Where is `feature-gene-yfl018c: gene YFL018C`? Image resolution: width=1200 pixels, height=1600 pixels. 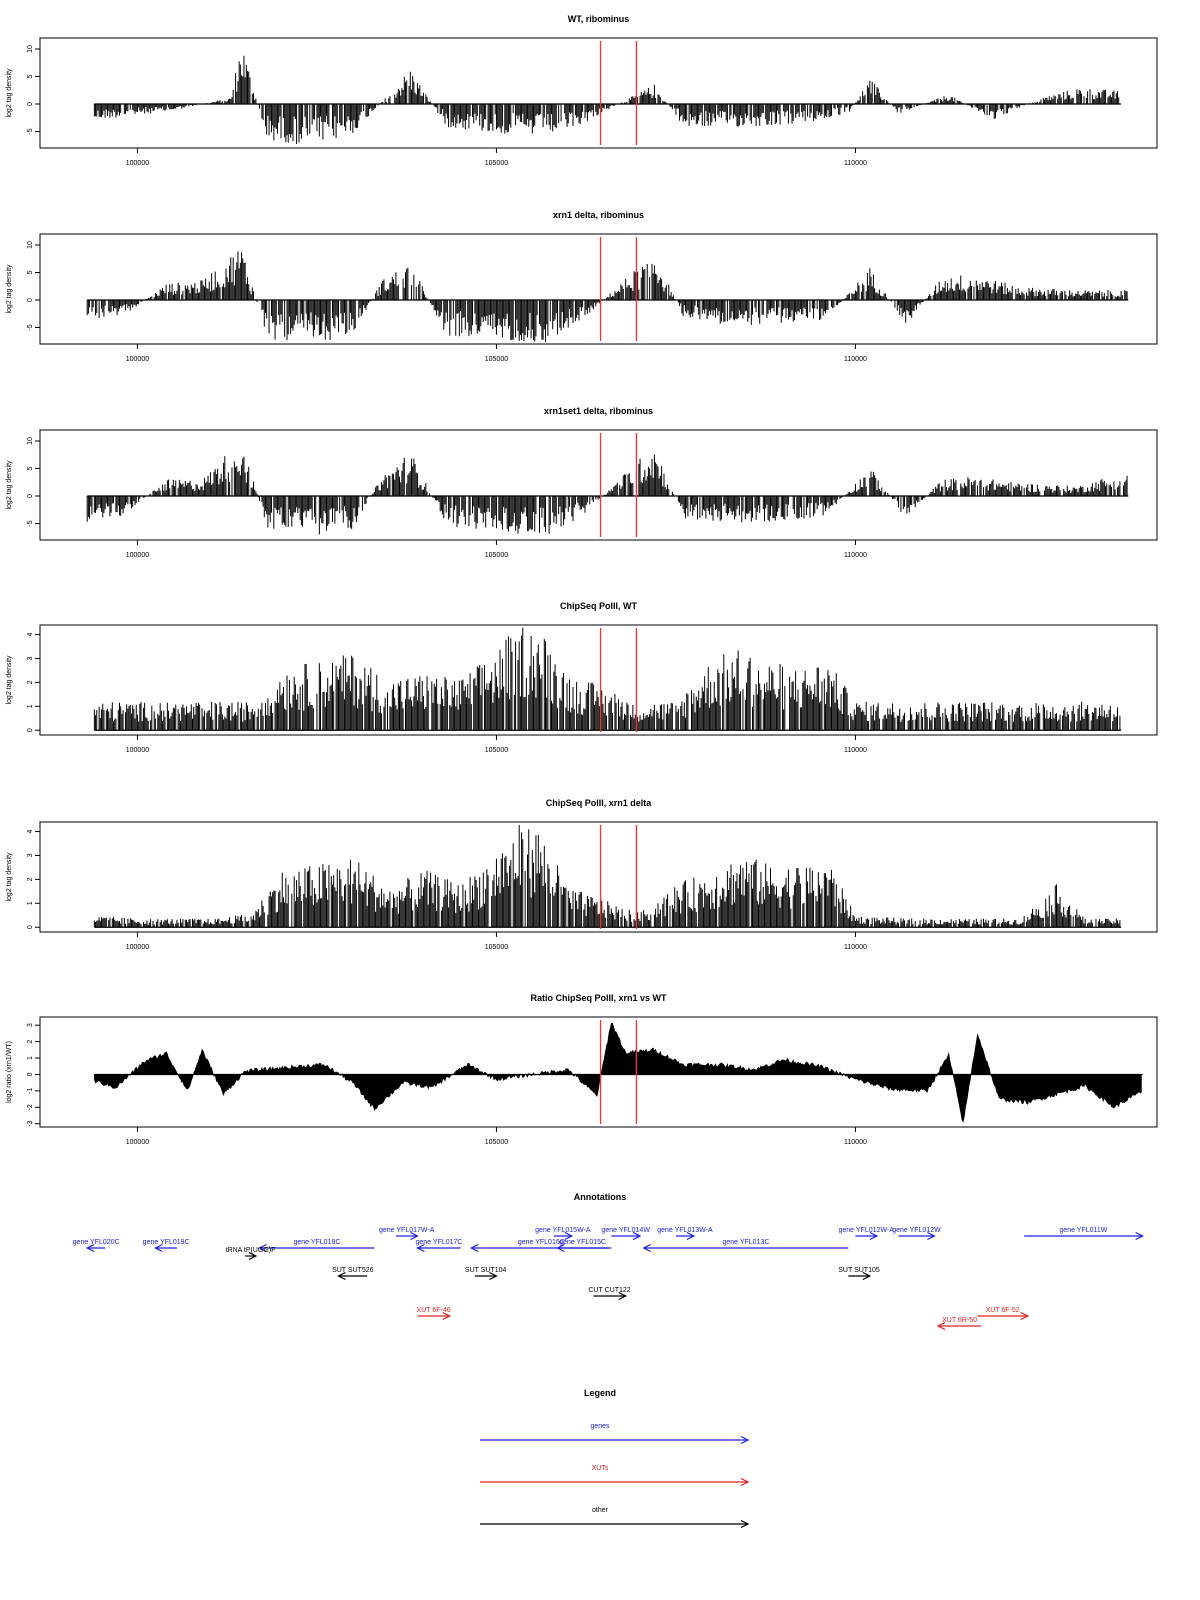 feature-gene-yfl018c: gene YFL018C is located at coordinates (316, 1246).